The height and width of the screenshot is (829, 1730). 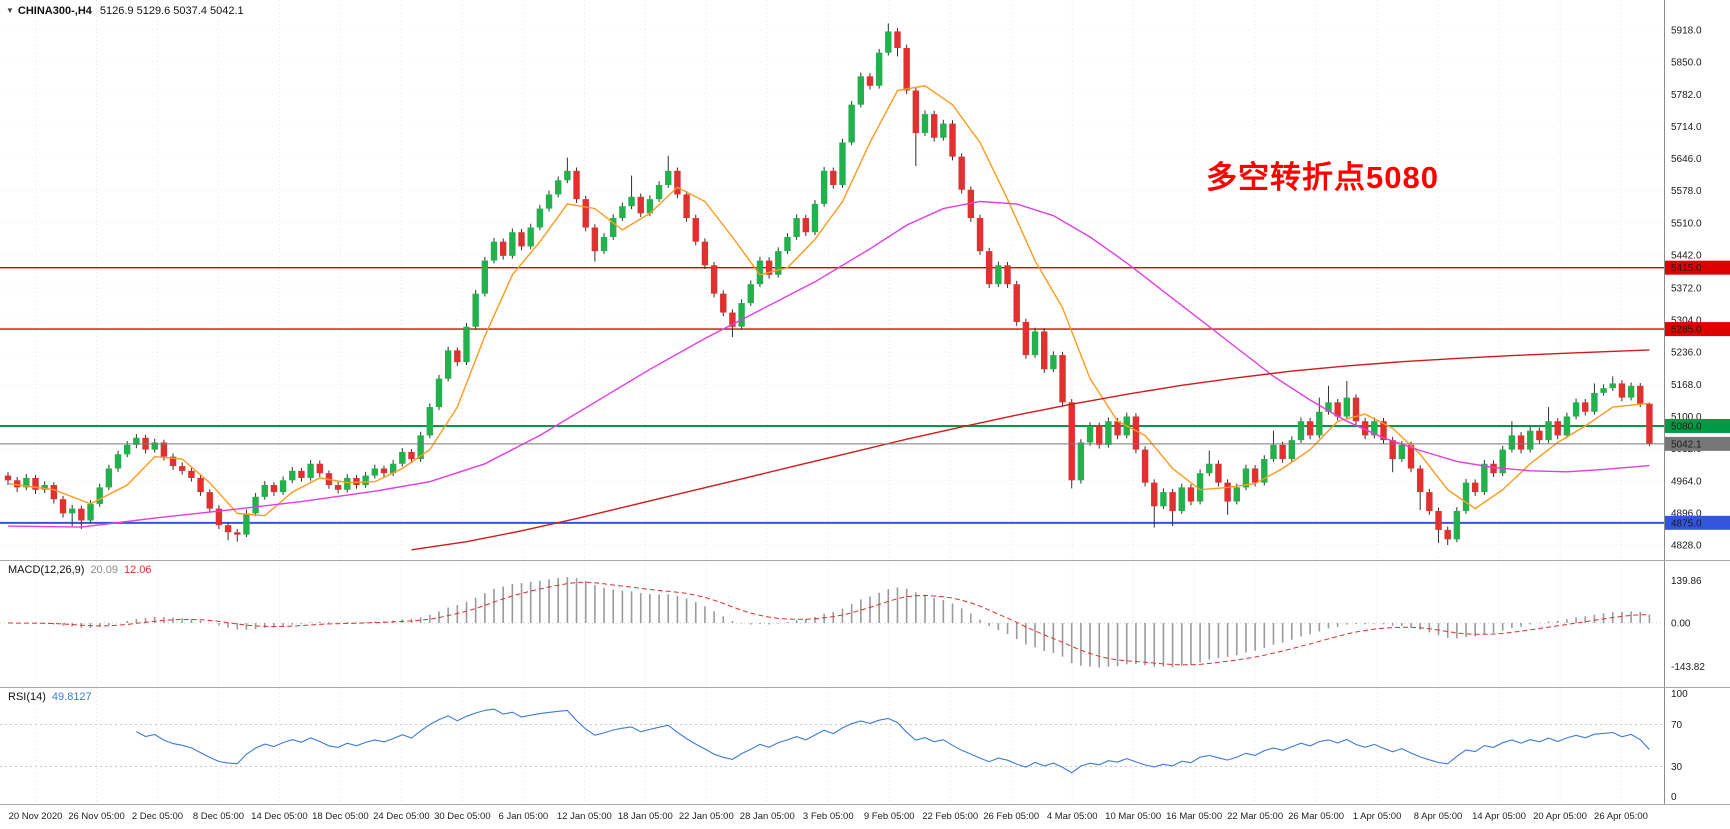 What do you see at coordinates (171, 11) in the screenshot?
I see `ohlc-values: 5126.9 5129.6 5037.4 5042.1` at bounding box center [171, 11].